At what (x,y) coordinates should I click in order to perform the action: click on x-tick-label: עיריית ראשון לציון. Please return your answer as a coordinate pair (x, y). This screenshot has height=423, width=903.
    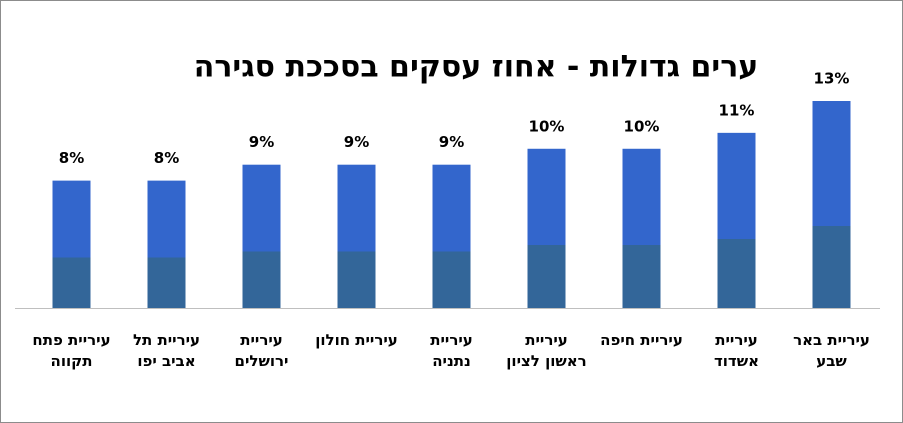
    Looking at the image, I should click on (546, 350).